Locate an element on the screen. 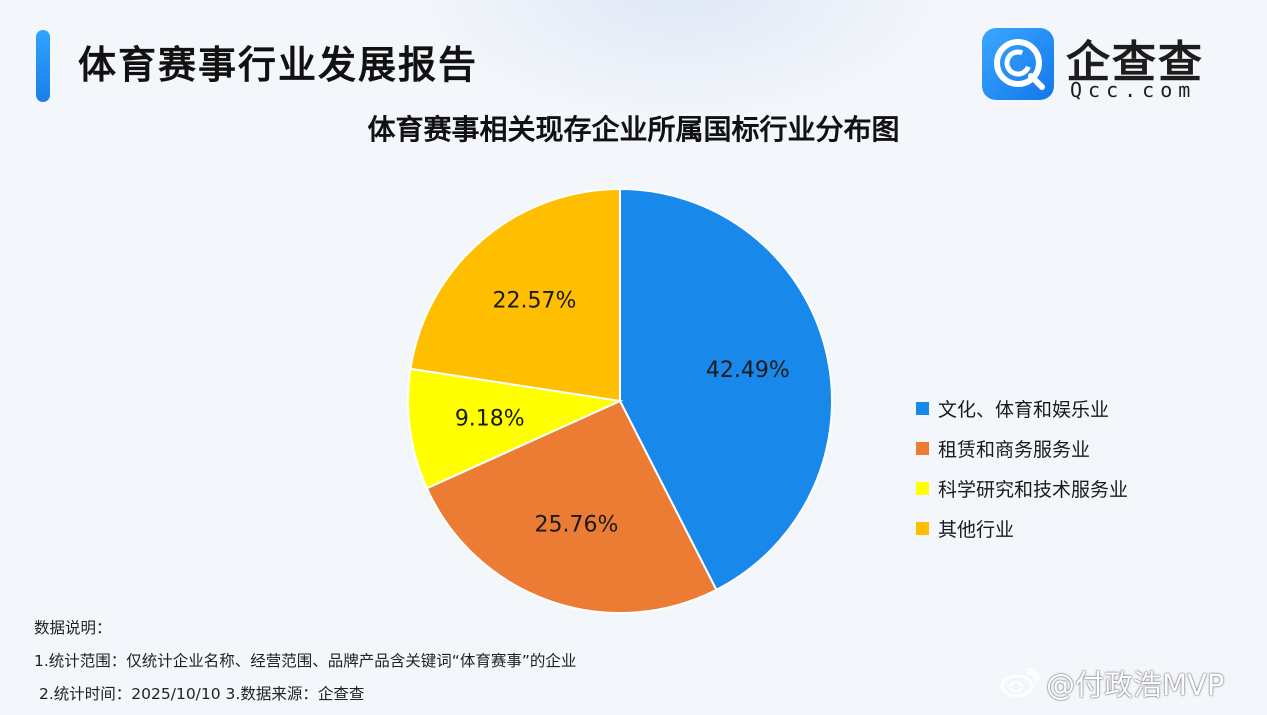 The image size is (1267, 715). logo-domain: Qcc.com is located at coordinates (1133, 90).